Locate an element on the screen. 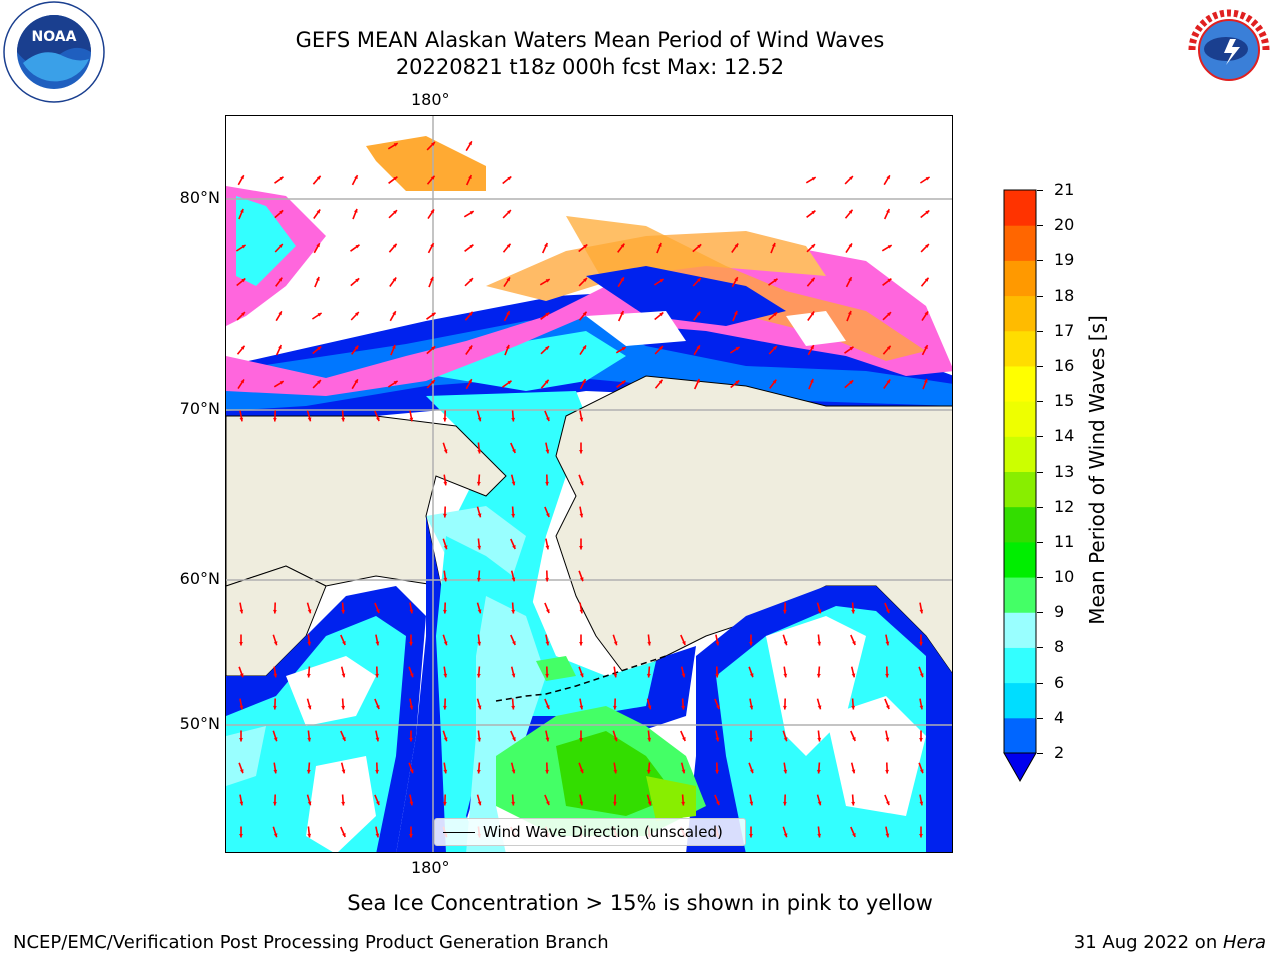 Image resolution: width=1280 pixels, height=960 pixels. lon-label-top: 180° is located at coordinates (430, 99).